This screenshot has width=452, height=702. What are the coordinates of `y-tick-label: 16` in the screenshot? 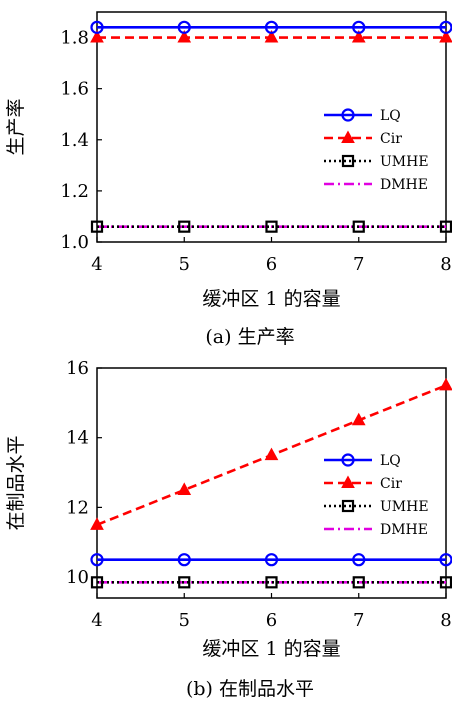 It's located at (77, 368).